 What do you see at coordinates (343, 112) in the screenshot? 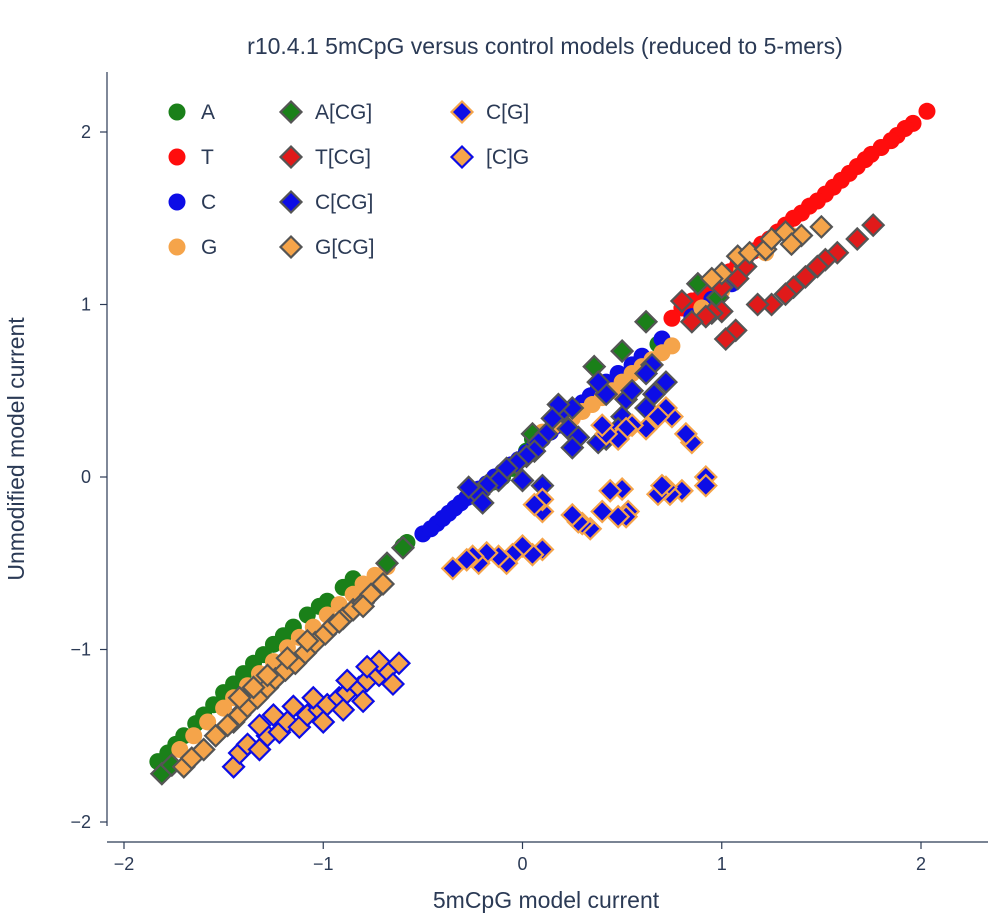
I see `legend-label: A[CG]` at bounding box center [343, 112].